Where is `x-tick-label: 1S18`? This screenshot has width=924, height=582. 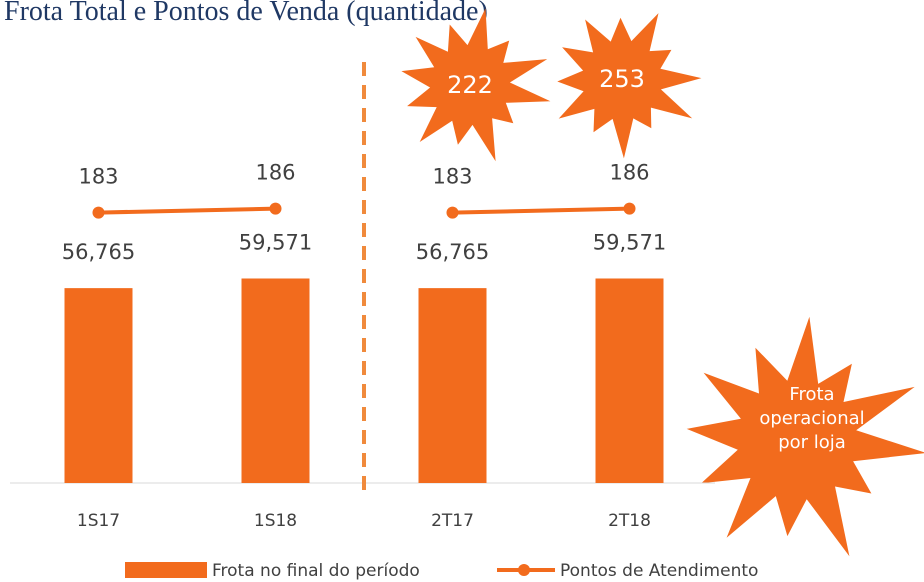
x-tick-label: 1S18 is located at coordinates (275, 521).